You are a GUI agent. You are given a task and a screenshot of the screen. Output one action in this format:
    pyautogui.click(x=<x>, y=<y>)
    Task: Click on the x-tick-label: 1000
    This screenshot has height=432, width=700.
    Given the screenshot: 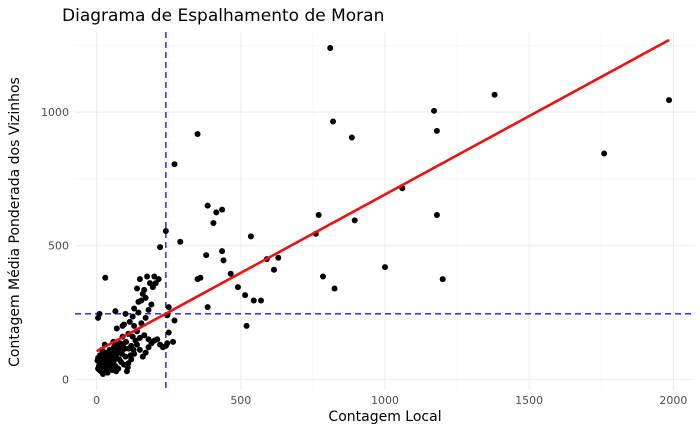 What is the action you would take?
    pyautogui.click(x=385, y=400)
    